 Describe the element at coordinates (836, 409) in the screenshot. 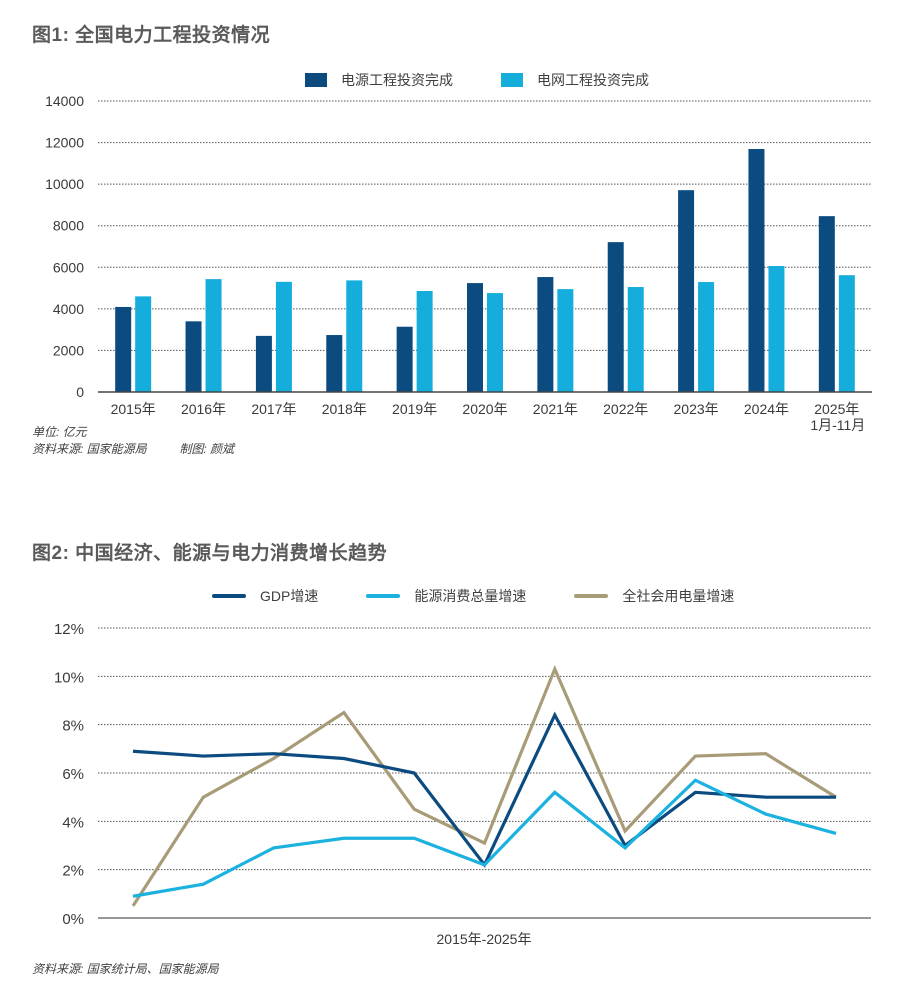

I see `x-tick-label: 2025年` at that location.